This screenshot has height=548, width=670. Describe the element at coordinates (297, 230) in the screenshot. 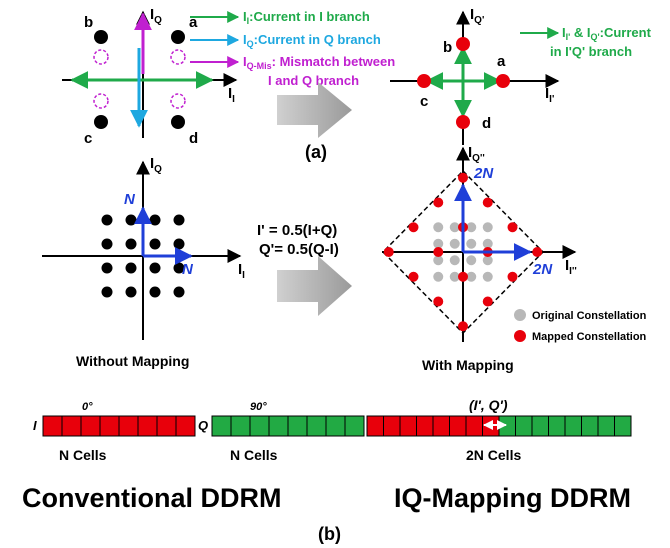

I see `equation-i-prime: I' = 0.5(I+Q)` at that location.